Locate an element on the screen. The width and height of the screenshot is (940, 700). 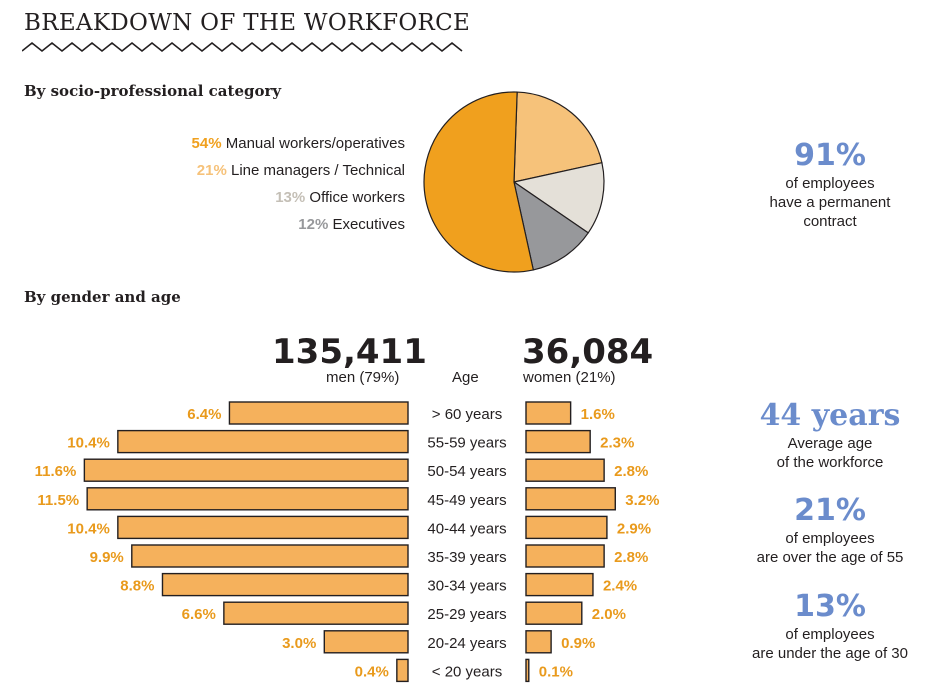
men-value-label: 3.0% is located at coordinates (299, 643).